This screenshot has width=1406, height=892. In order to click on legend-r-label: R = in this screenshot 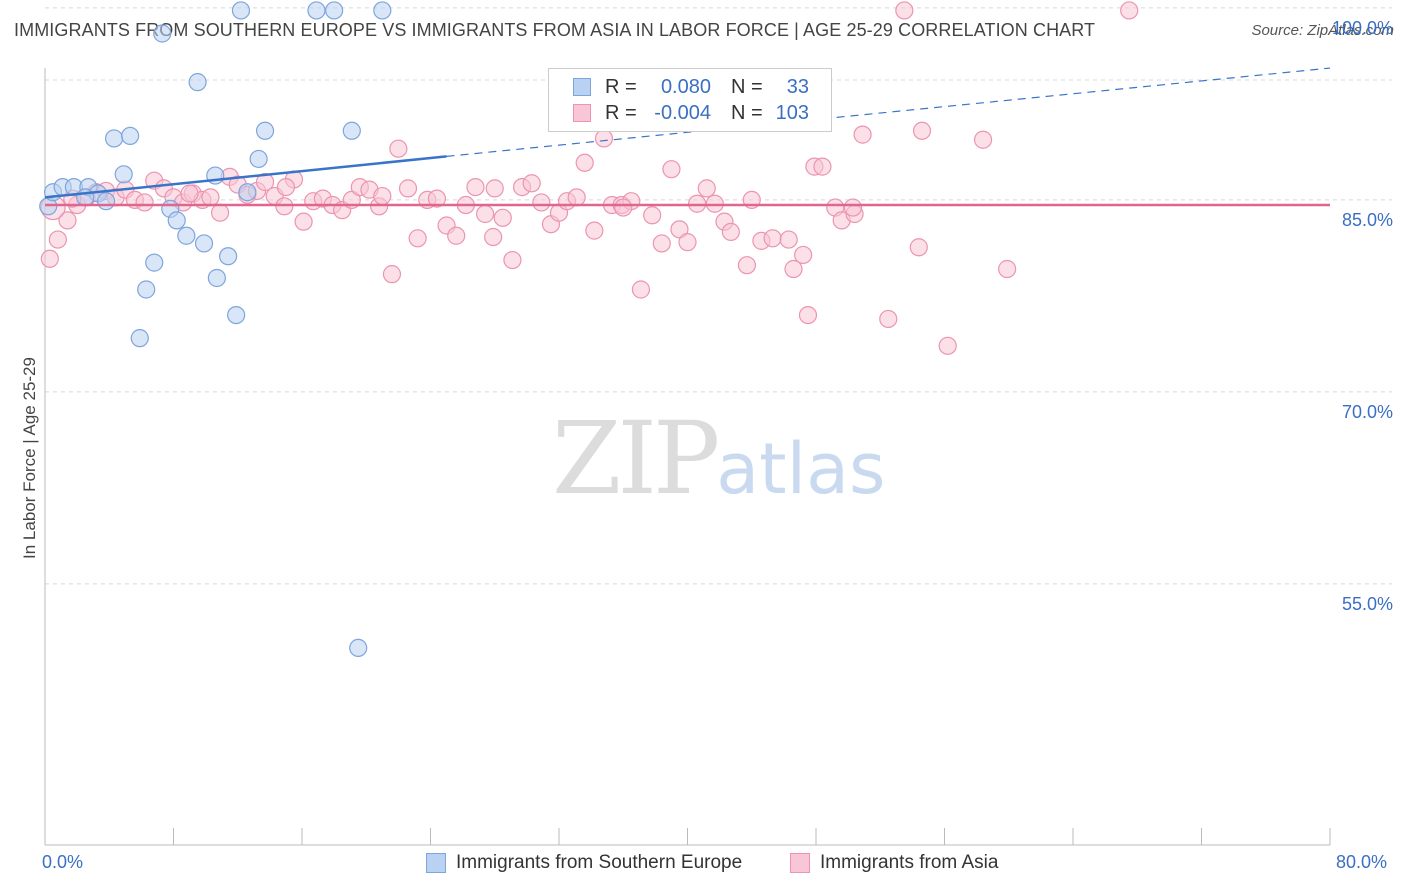, I will do `click(621, 112)`.